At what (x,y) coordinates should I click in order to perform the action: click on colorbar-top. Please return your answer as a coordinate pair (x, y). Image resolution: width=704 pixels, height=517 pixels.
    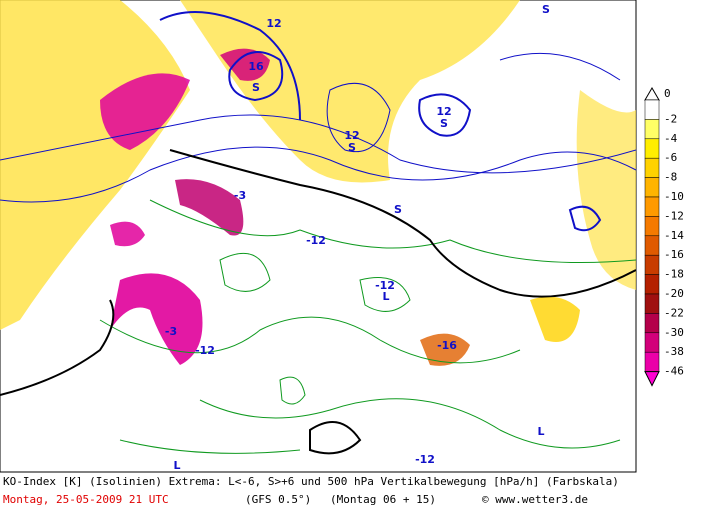
    Looking at the image, I should click on (652, 94).